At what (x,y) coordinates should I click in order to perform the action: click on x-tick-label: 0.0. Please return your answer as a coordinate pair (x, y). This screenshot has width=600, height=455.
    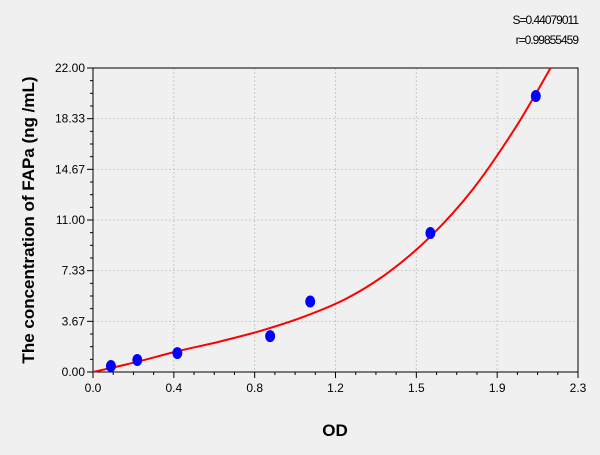
    Looking at the image, I should click on (93, 388).